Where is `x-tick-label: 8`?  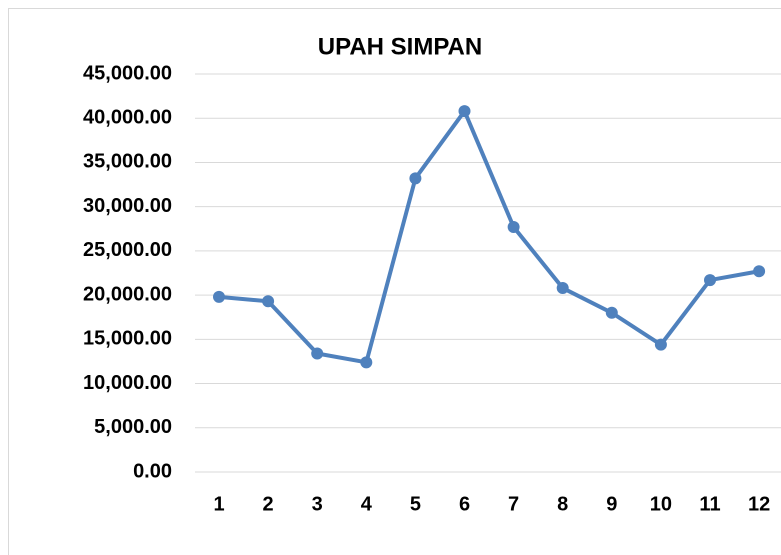
x-tick-label: 8 is located at coordinates (562, 504).